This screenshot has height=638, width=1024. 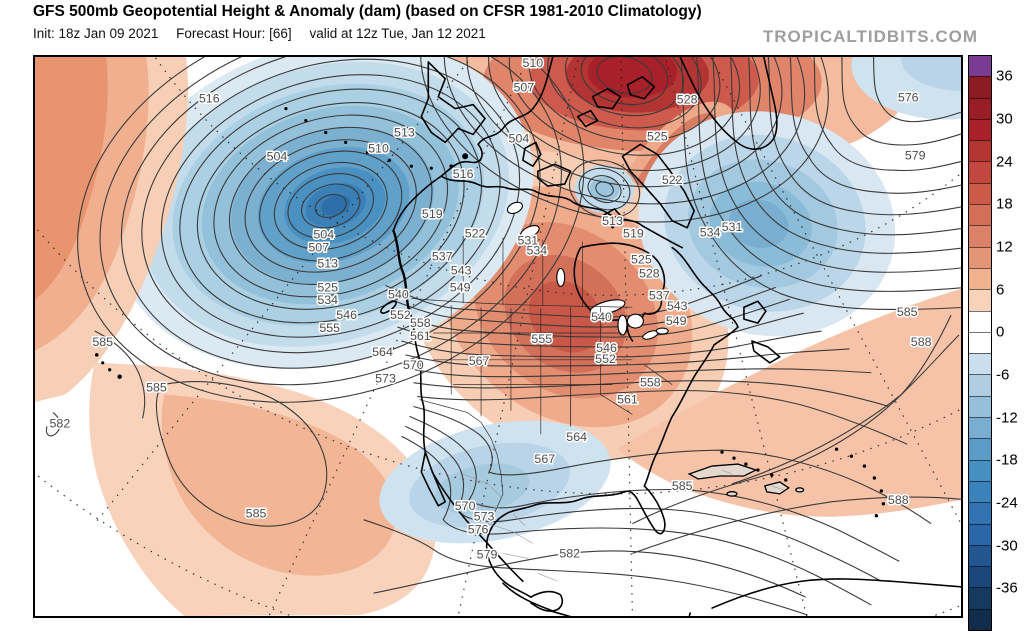 What do you see at coordinates (461, 455) in the screenshot?
I see `us-mexico-border` at bounding box center [461, 455].